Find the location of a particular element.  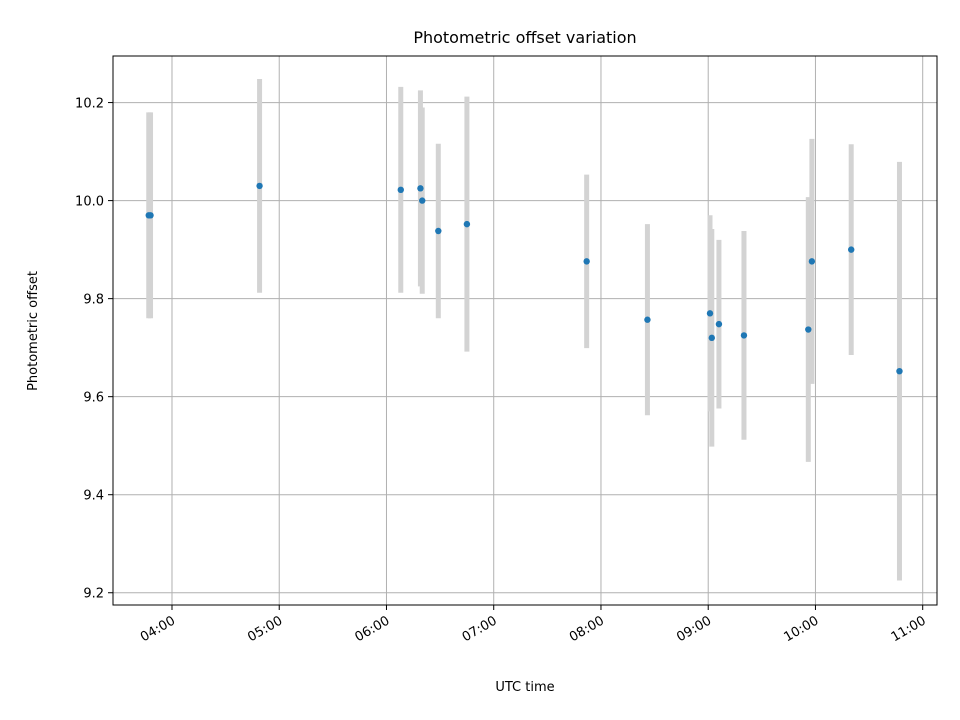

y-axis-label: Photometric offset is located at coordinates (33, 331).